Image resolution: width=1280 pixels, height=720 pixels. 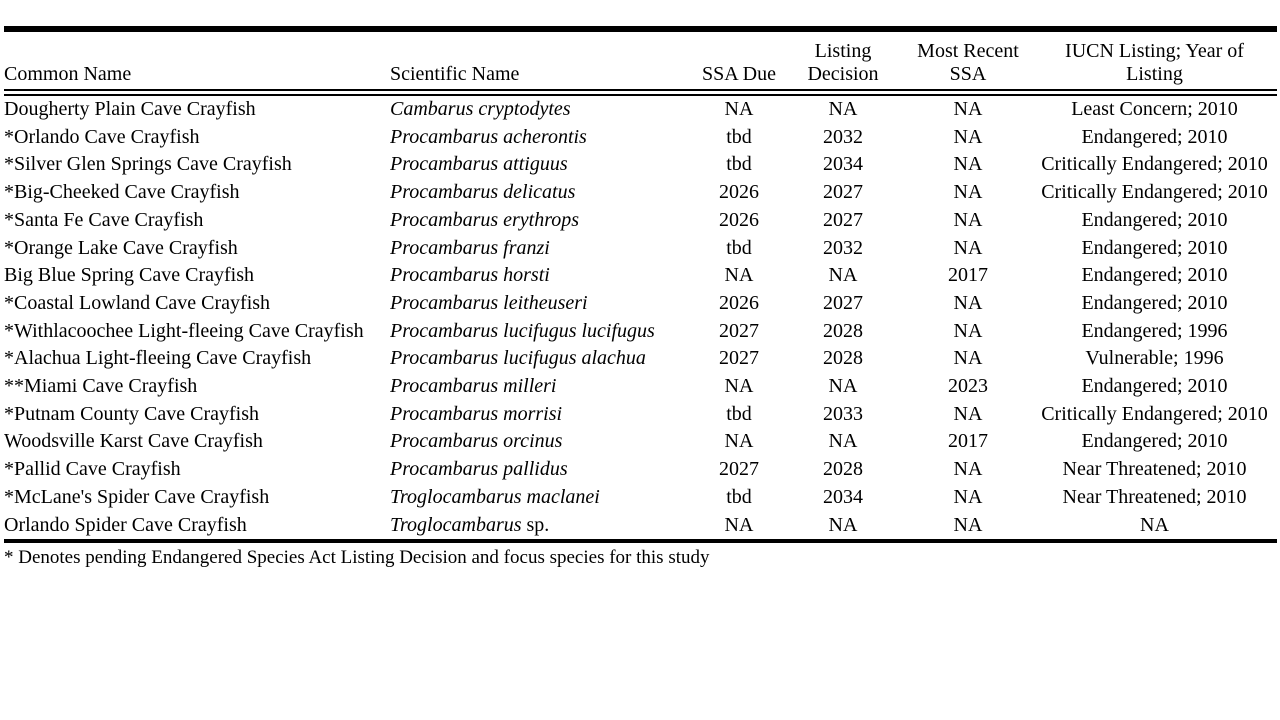 What do you see at coordinates (125, 524) in the screenshot?
I see `common-name-cell: Orlando Spider Cave Crayfish` at bounding box center [125, 524].